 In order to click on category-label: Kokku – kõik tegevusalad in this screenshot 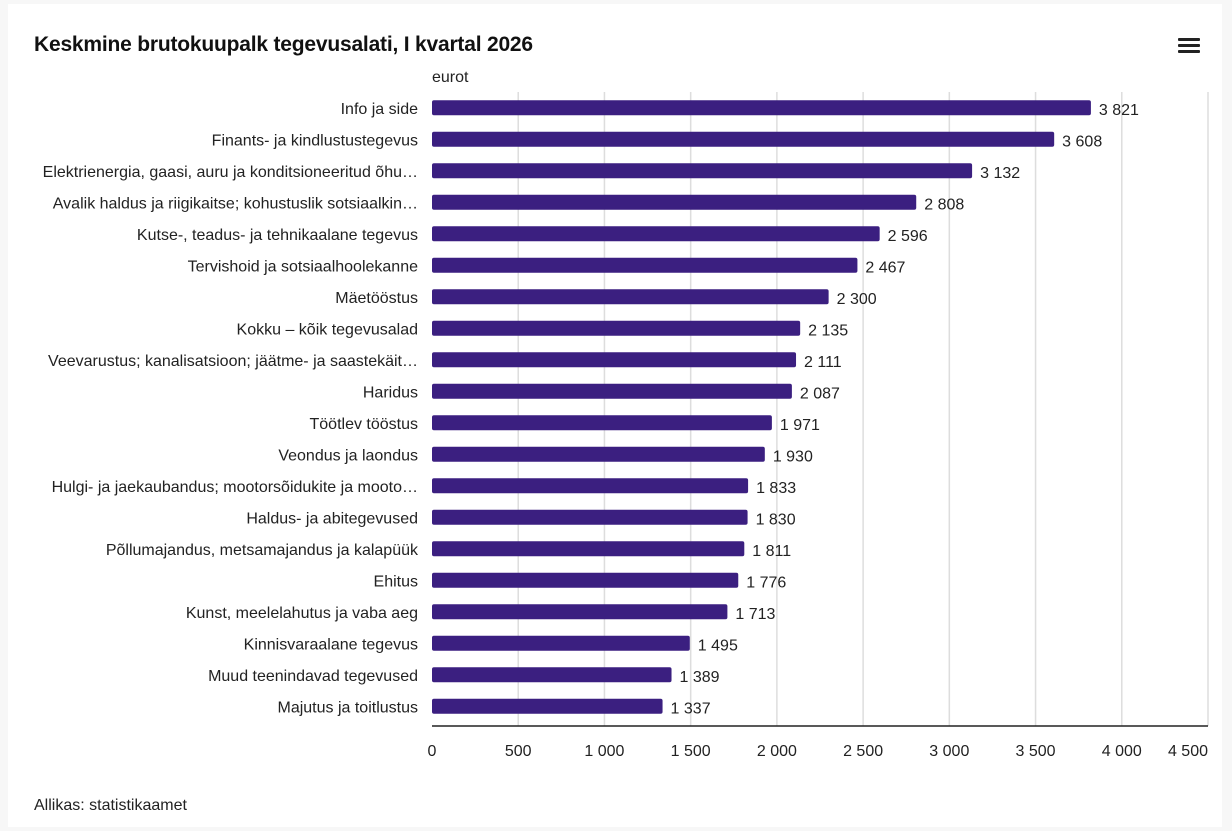, I will do `click(327, 329)`.